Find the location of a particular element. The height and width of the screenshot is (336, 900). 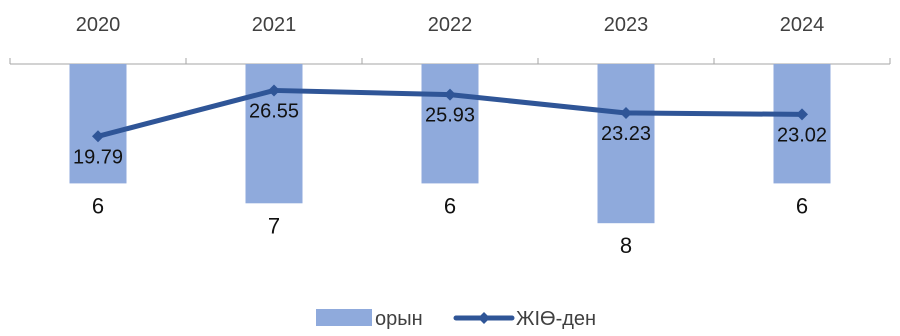

bar-data-label: 7 is located at coordinates (274, 225).